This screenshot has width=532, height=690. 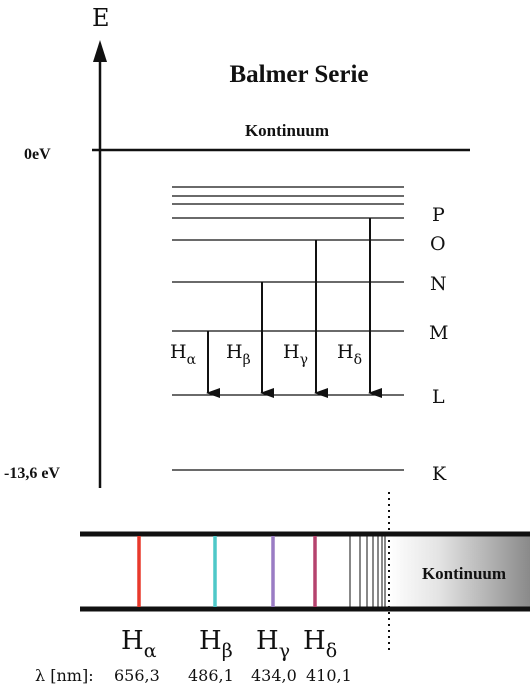 I want to click on shell-label-p: P, so click(x=438, y=215).